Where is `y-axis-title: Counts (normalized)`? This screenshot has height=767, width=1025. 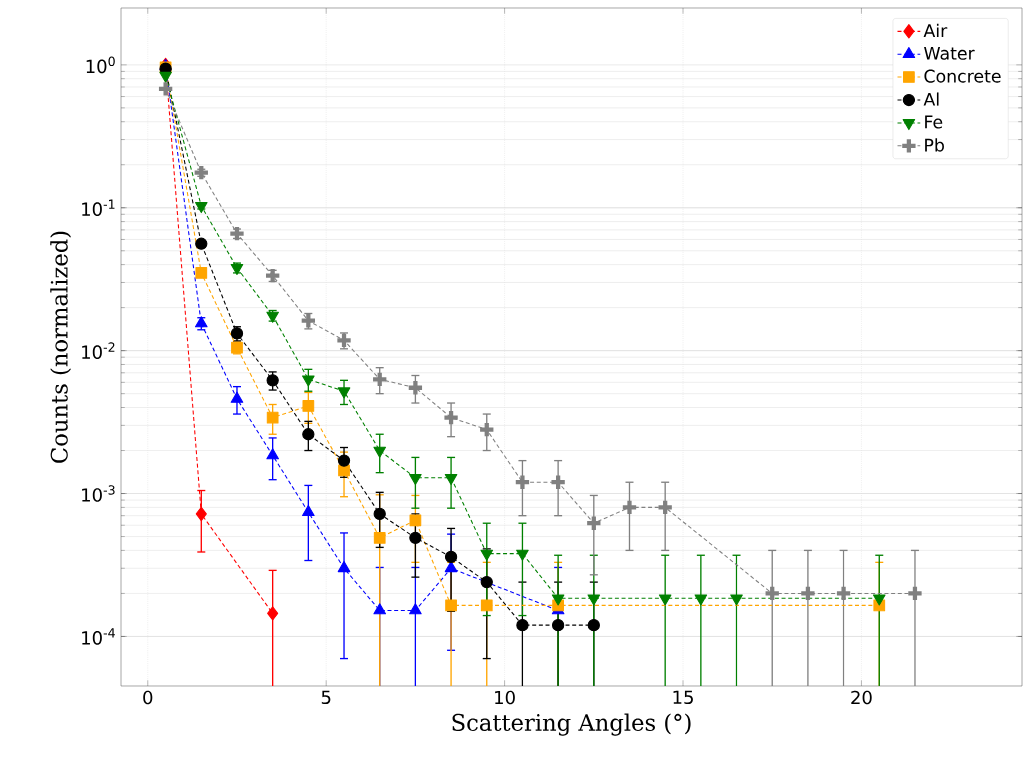
y-axis-title: Counts (normalized) is located at coordinates (61, 347).